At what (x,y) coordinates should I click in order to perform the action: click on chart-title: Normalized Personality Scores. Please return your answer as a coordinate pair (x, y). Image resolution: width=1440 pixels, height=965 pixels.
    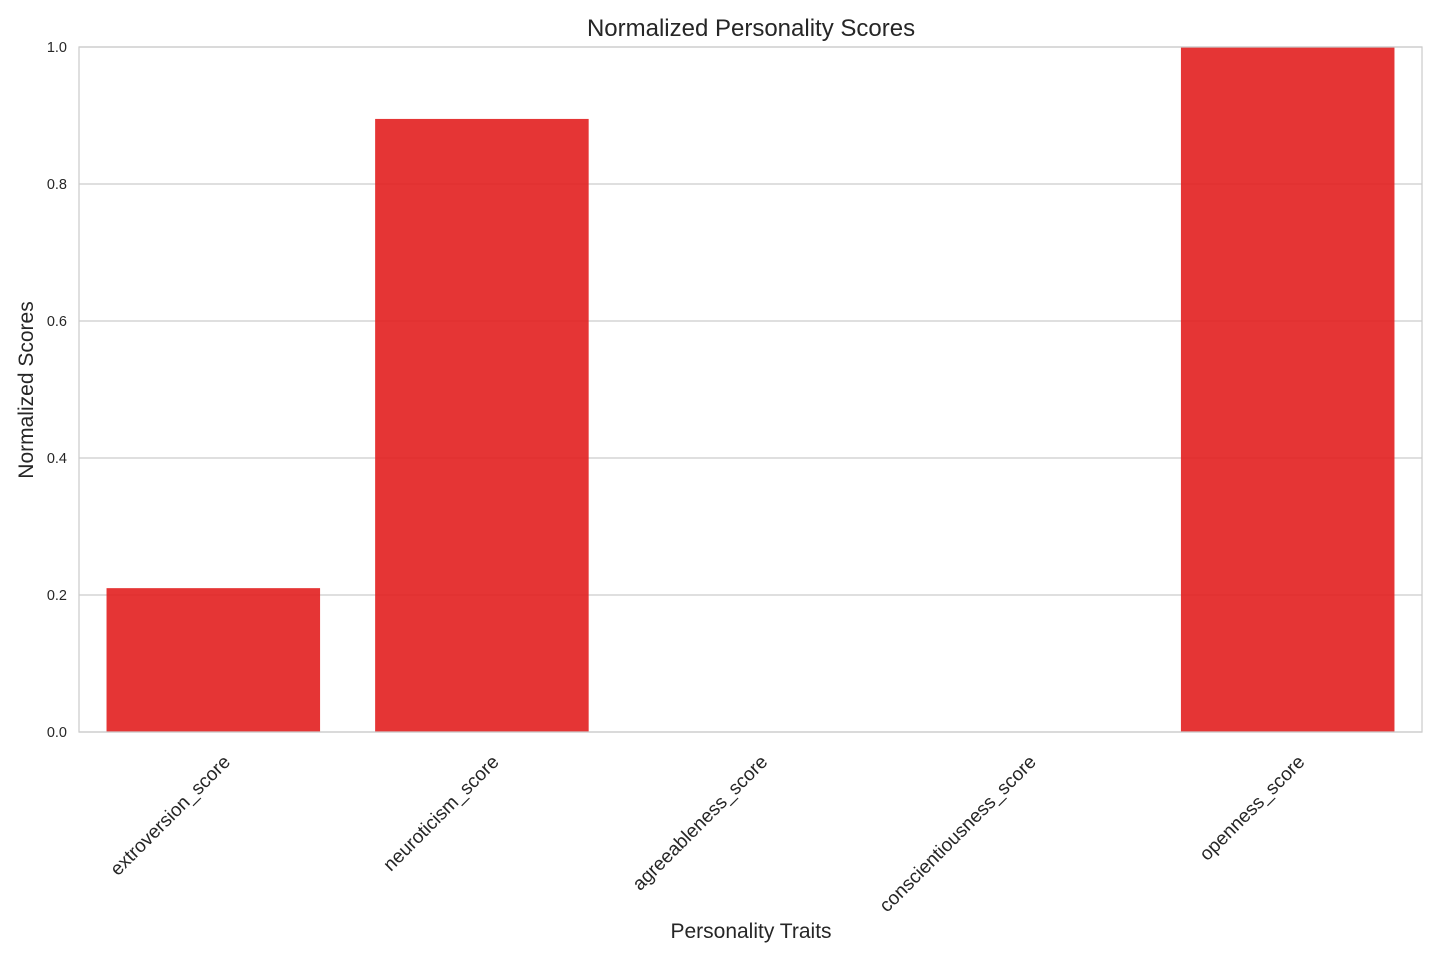
    Looking at the image, I should click on (751, 28).